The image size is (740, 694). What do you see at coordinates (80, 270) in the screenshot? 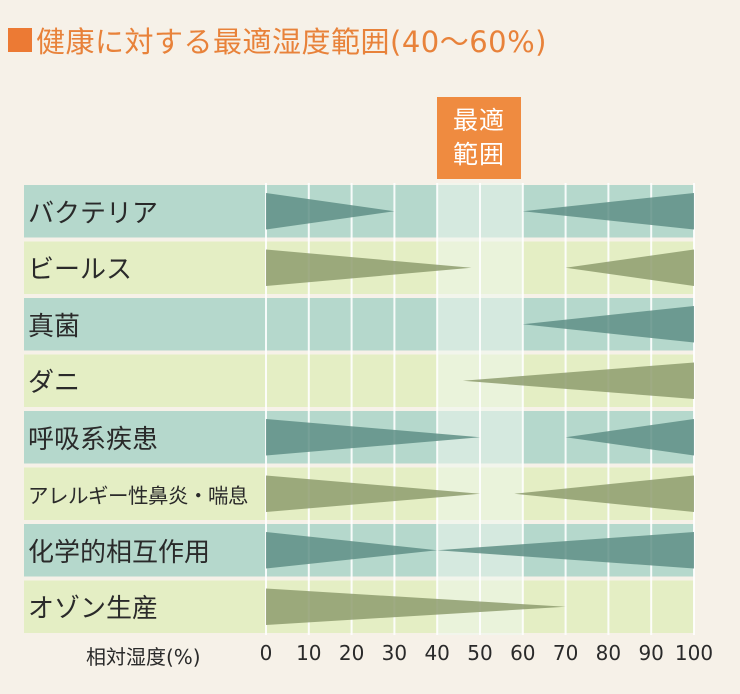
I see `row-label: ビールス` at bounding box center [80, 270].